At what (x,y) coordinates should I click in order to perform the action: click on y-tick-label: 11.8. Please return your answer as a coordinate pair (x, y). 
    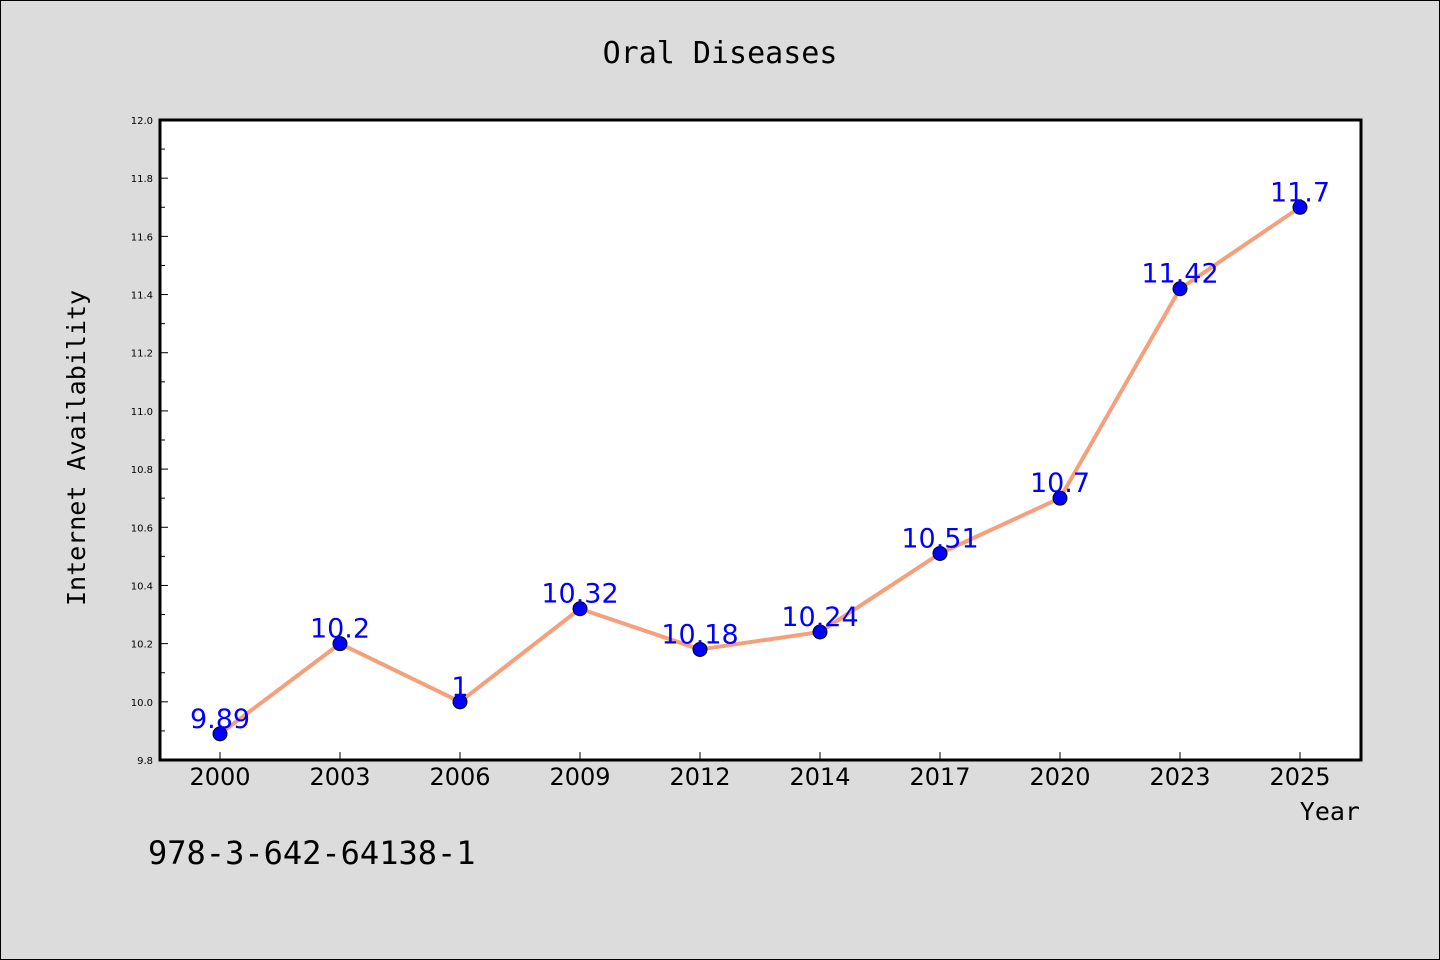
    Looking at the image, I should click on (142, 179).